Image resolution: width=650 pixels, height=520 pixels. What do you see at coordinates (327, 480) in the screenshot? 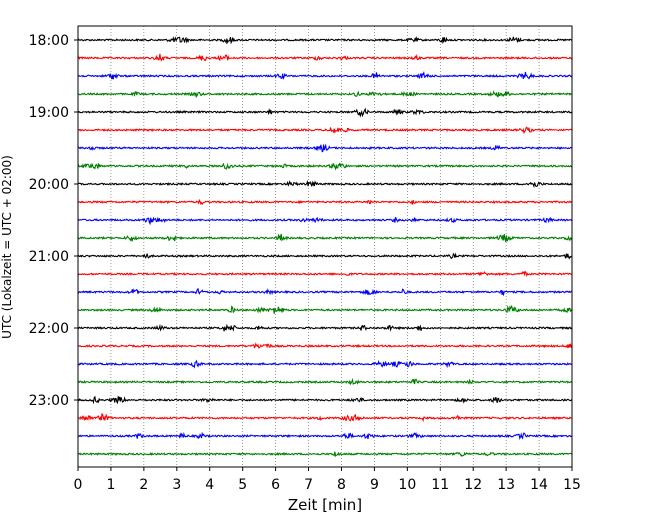
I see `x-axis: 0 1 2 3 4 5 6 7 8 9 10 11 12 13 14 15` at bounding box center [327, 480].